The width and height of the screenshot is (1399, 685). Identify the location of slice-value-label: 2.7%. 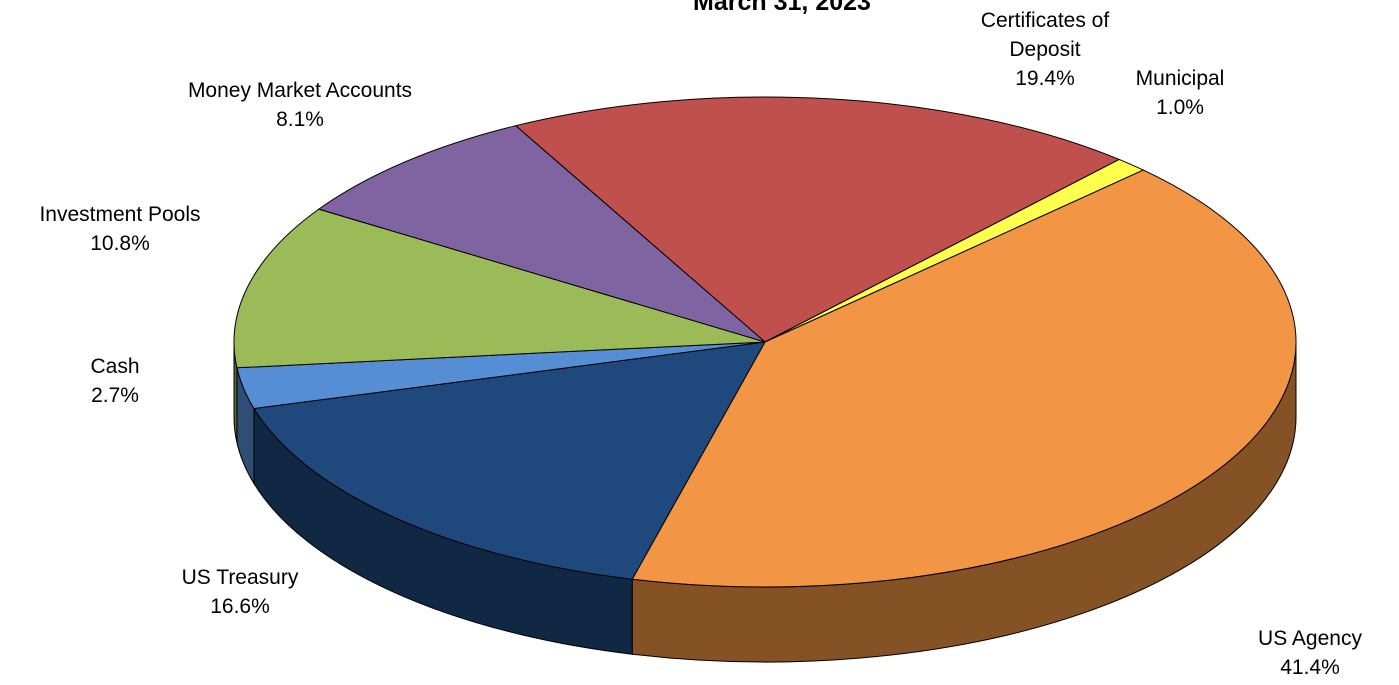
(115, 395).